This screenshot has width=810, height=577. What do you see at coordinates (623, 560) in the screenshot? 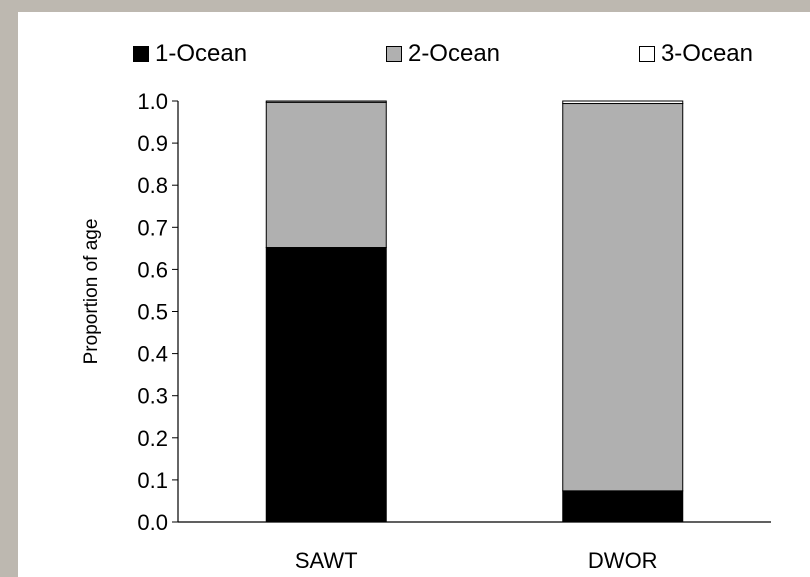
I see `x-tick-label-dwor: DWOR` at bounding box center [623, 560].